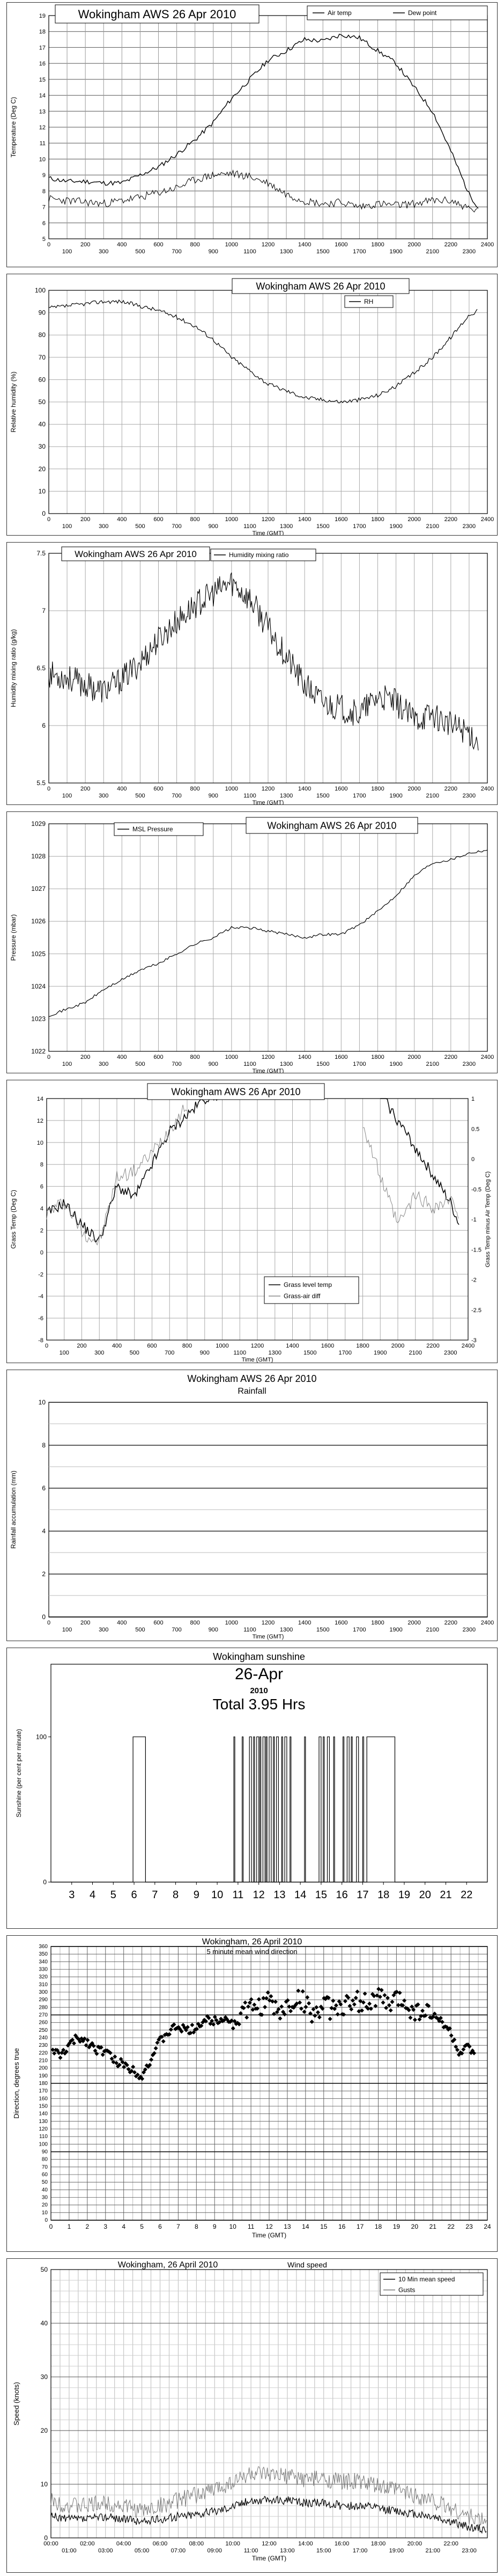  What do you see at coordinates (323, 2551) in the screenshot?
I see `x-tick-label: 15:00` at bounding box center [323, 2551].